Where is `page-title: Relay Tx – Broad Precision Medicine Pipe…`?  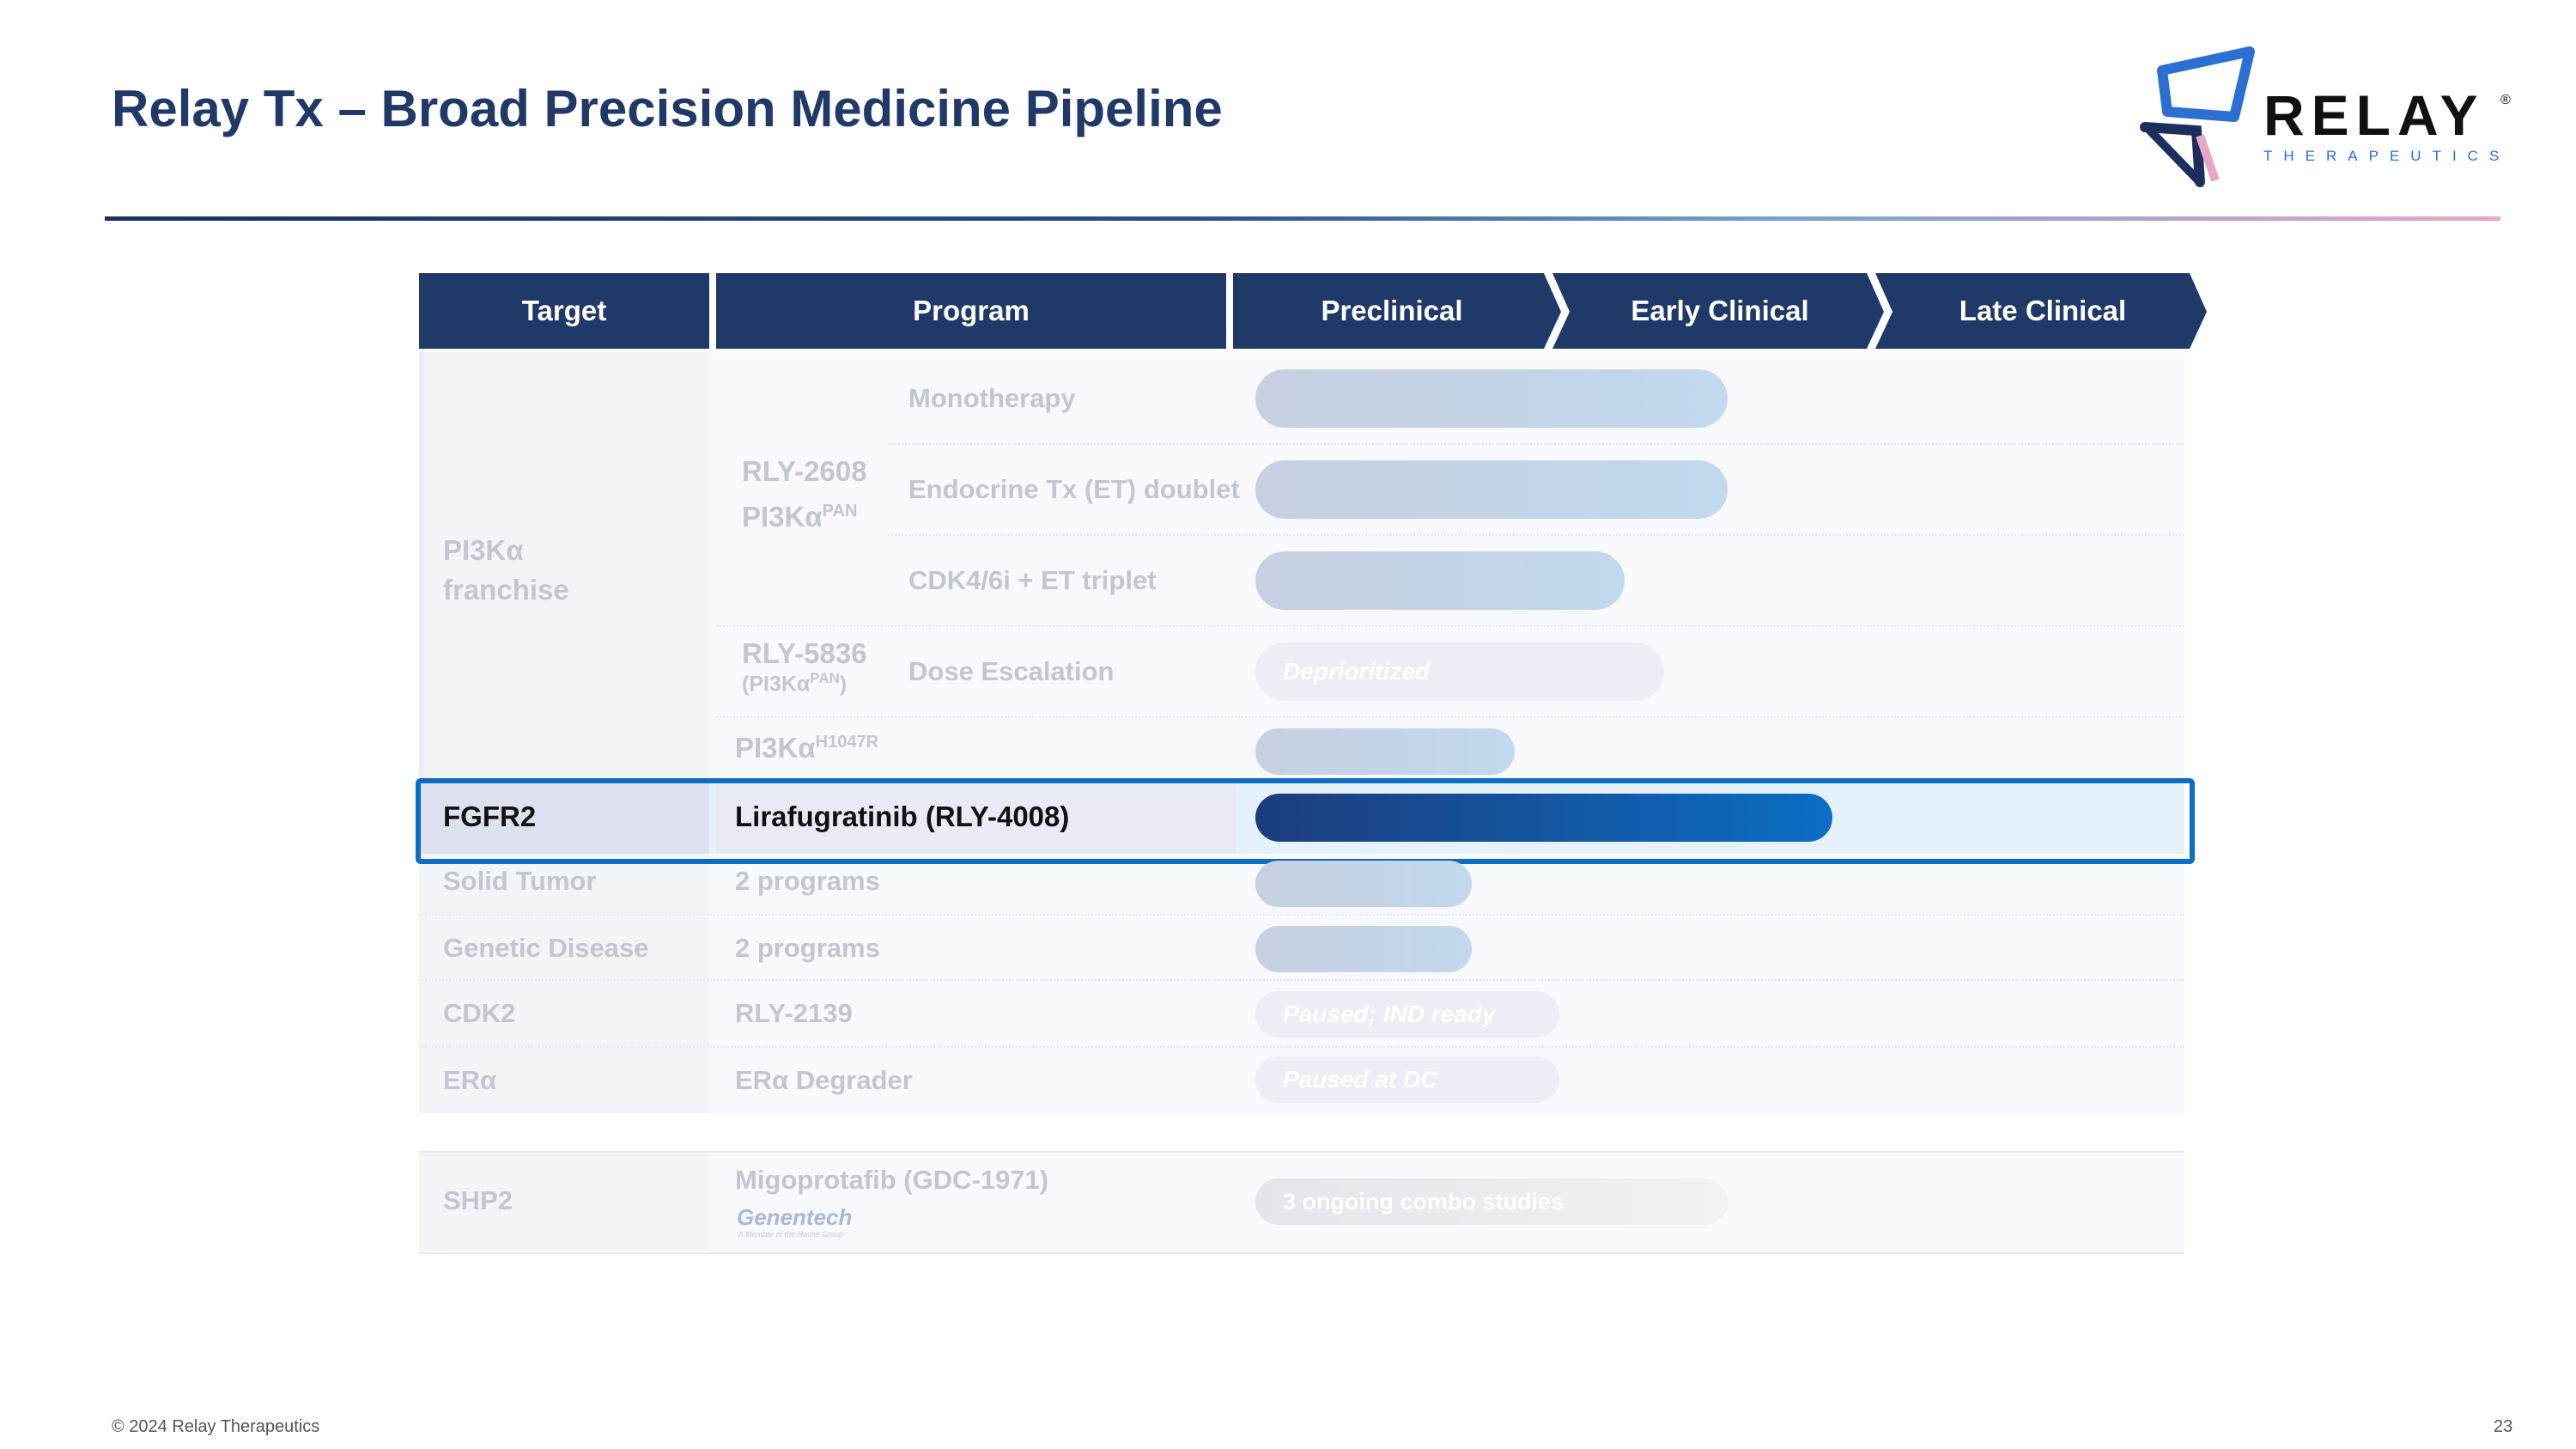 page-title: Relay Tx – Broad Precision Medicine Pipe… is located at coordinates (667, 108).